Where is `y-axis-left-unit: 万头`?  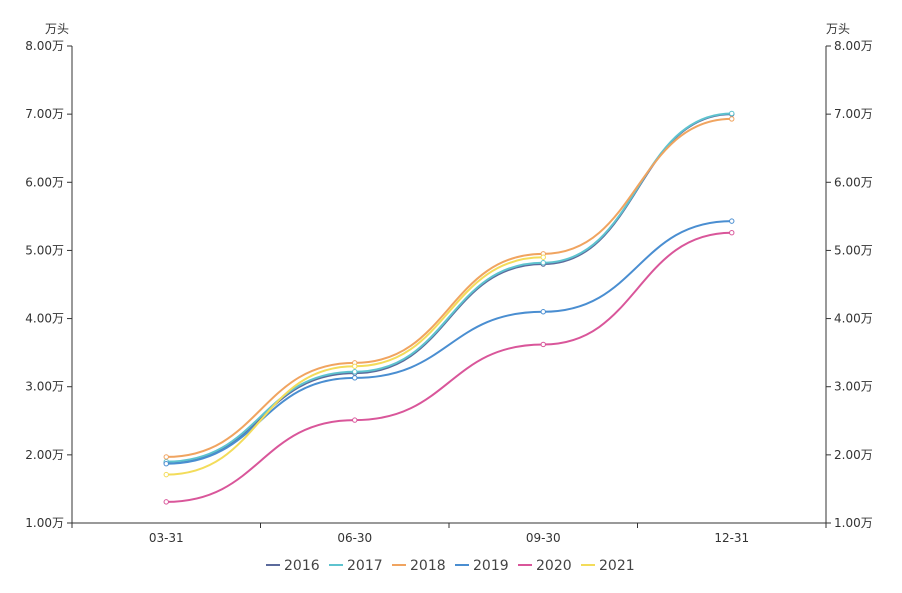
y-axis-left-unit: 万头 is located at coordinates (57, 29).